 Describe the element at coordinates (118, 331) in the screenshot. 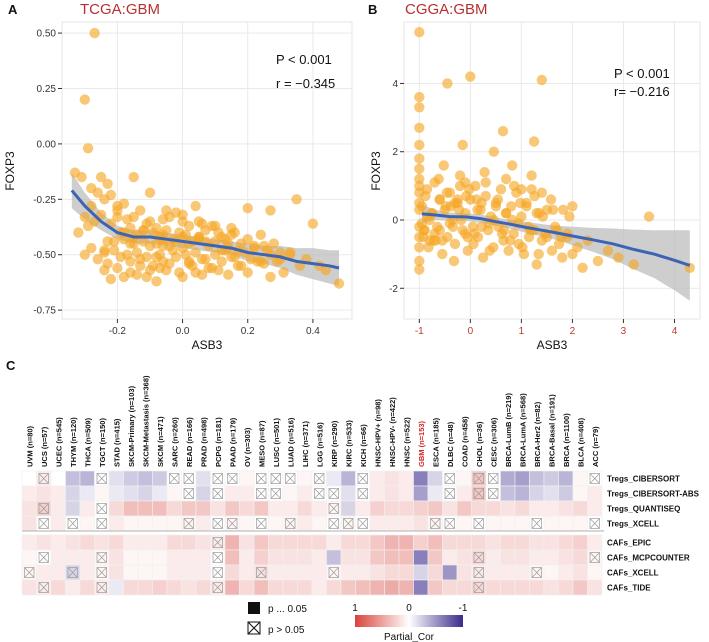

I see `x-tick-label: -0.2` at that location.